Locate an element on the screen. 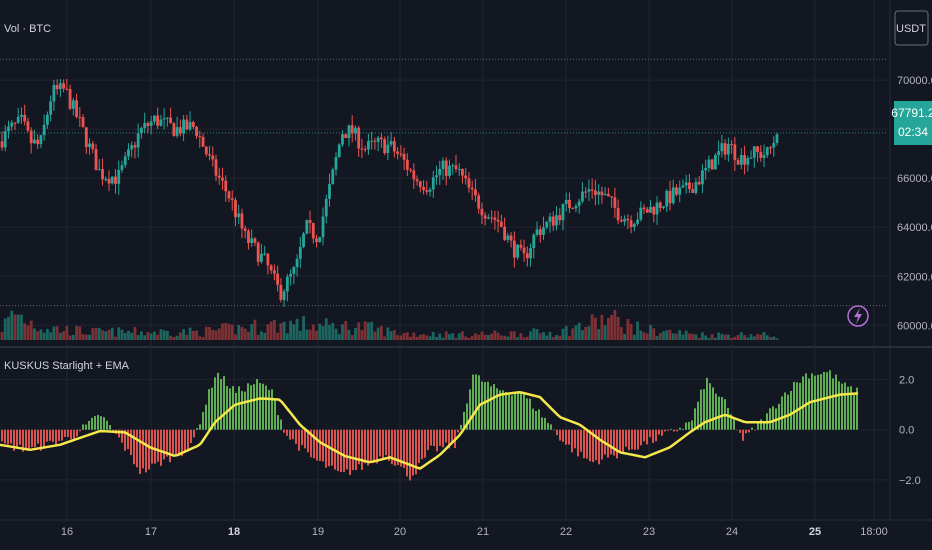 This screenshot has width=932, height=550. time-tick-label: 25 is located at coordinates (815, 532).